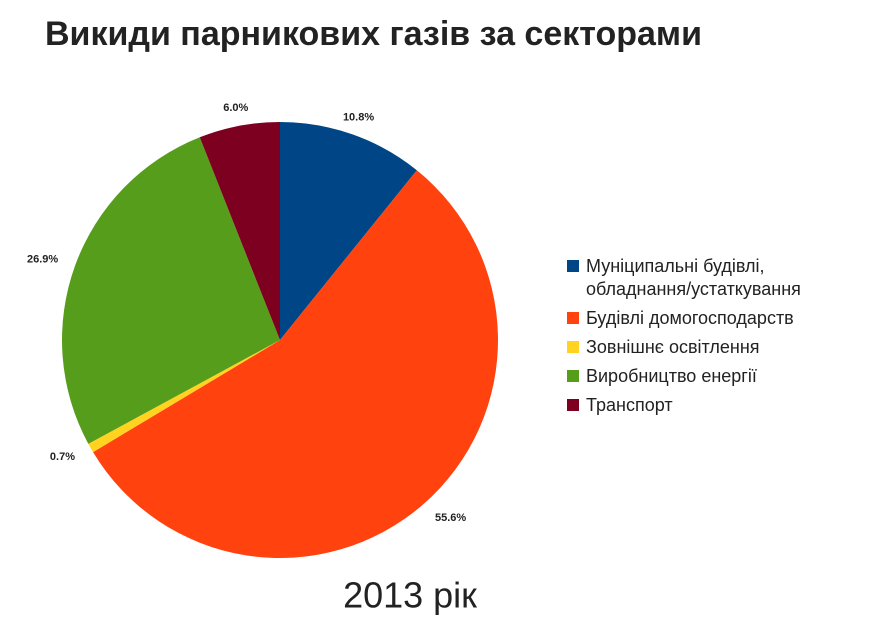  I want to click on legend-item: Виробництво енергії, so click(707, 376).